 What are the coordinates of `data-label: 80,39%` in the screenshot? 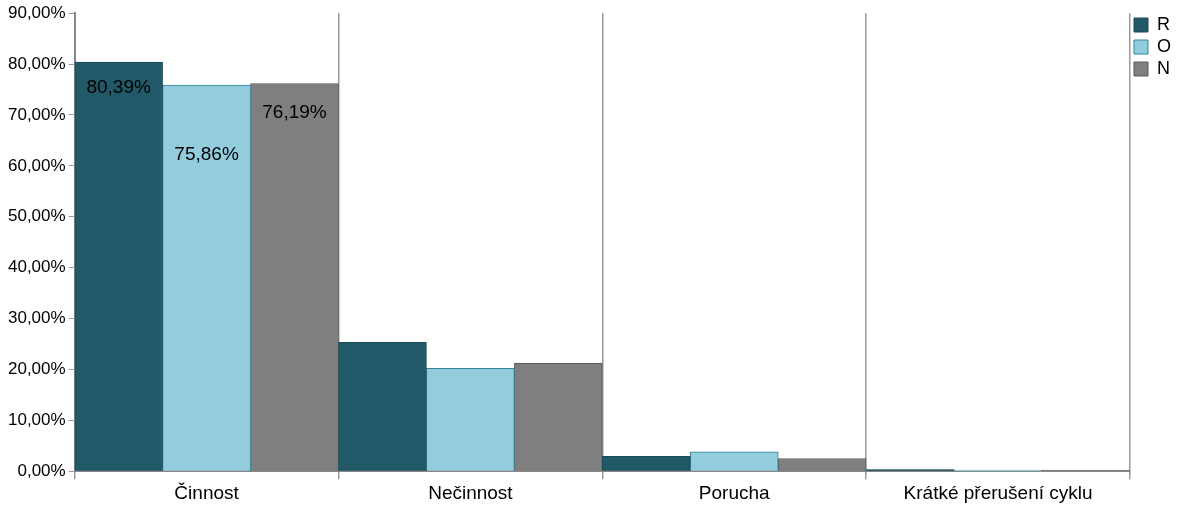 It's located at (118, 86).